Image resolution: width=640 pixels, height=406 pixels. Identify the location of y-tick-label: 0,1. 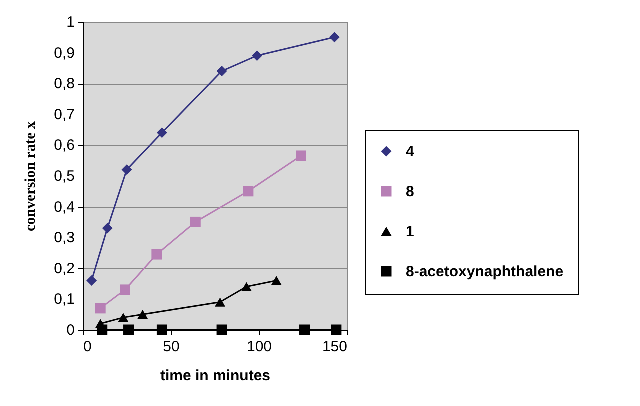
(64, 299).